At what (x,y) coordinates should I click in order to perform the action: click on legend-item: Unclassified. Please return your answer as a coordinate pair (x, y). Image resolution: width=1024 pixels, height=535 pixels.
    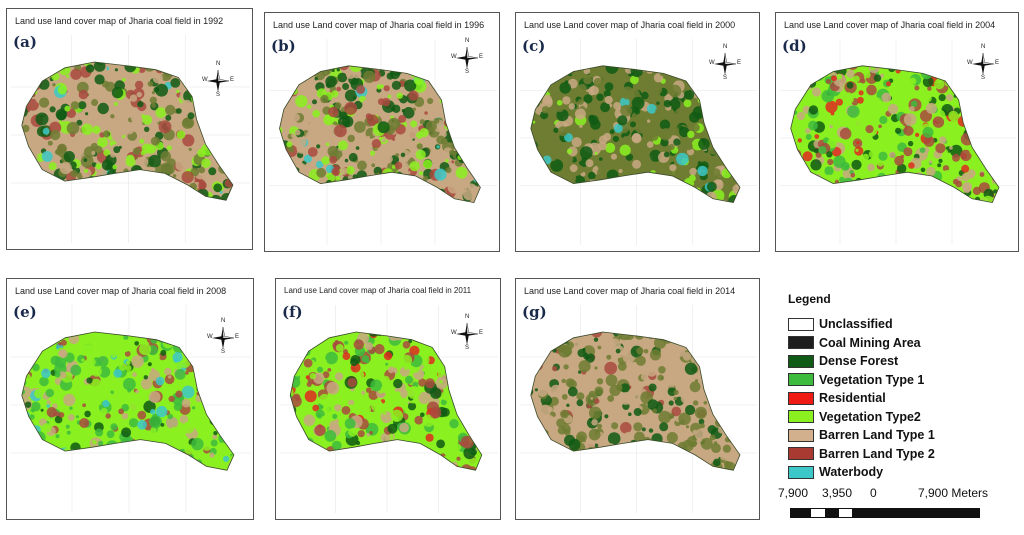
    Looking at the image, I should click on (840, 324).